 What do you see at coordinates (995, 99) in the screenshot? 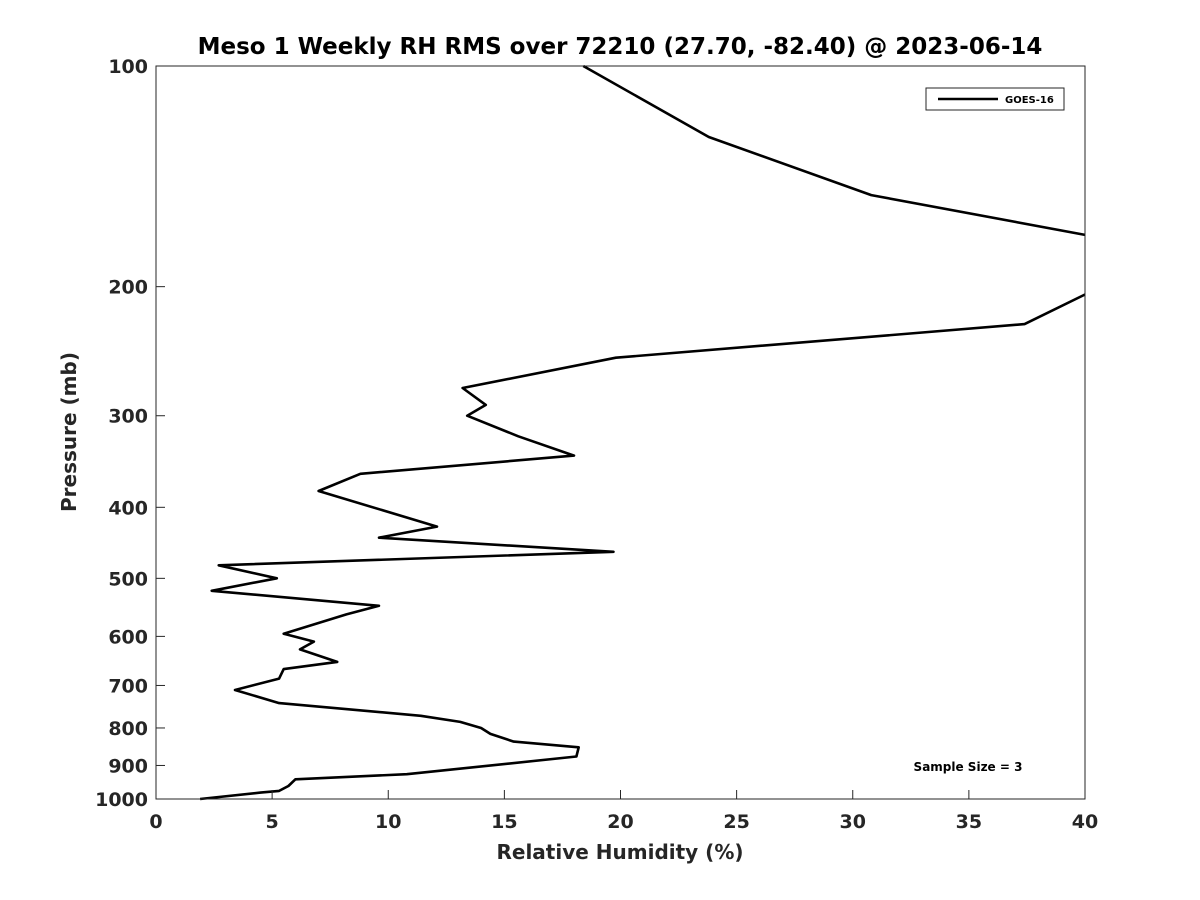
I see `legend: GOES-16` at bounding box center [995, 99].